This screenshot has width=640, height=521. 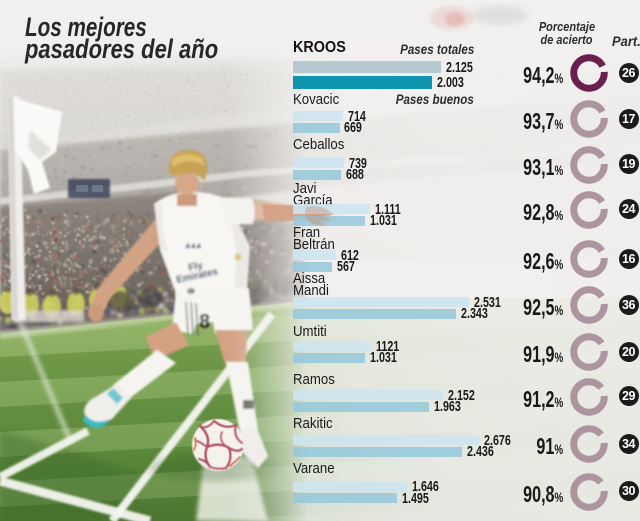 What do you see at coordinates (204, 322) in the screenshot?
I see `svg-text: 8` at bounding box center [204, 322].